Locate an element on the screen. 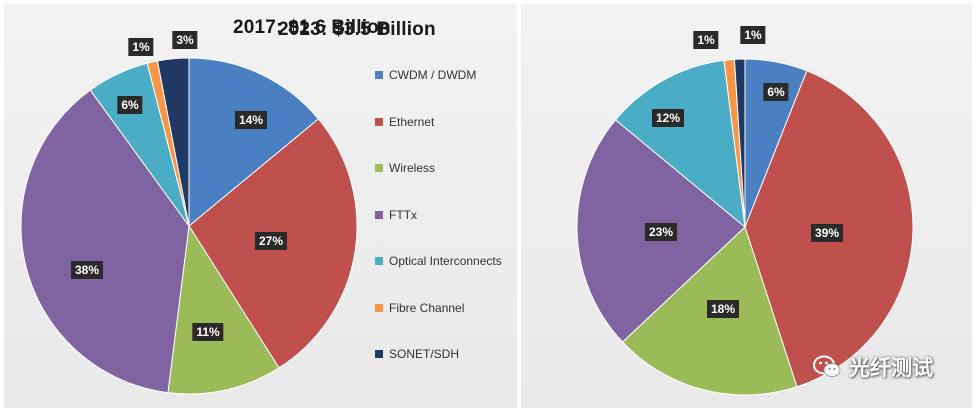 The image size is (976, 410). watermark: 光纤测试 is located at coordinates (873, 367).